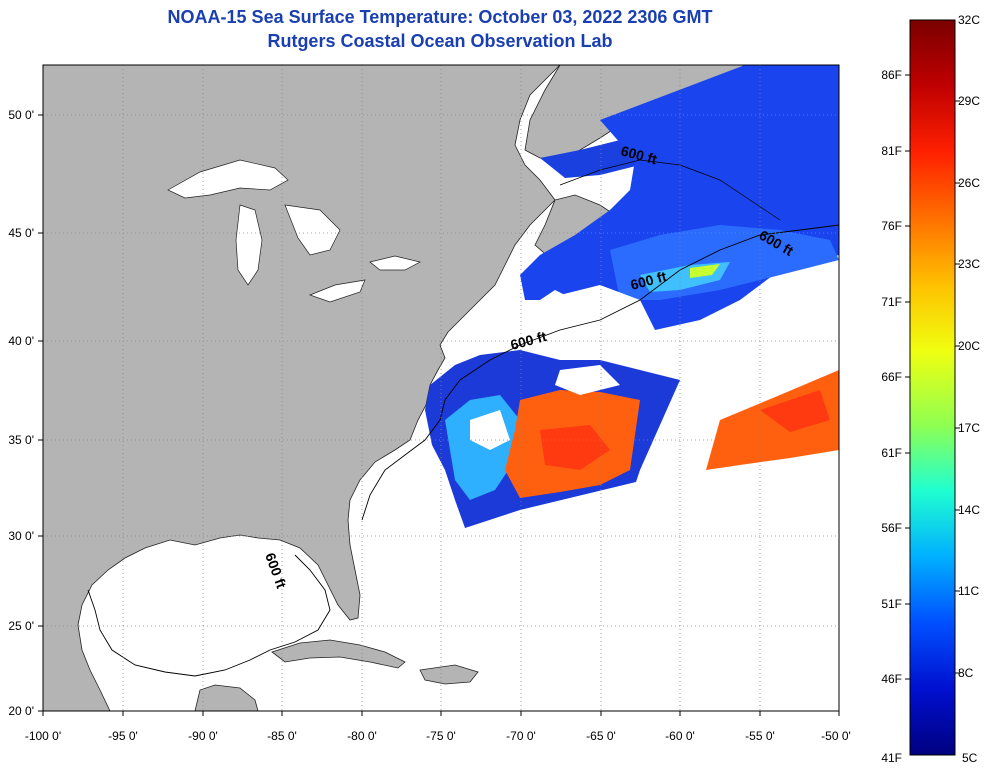 The image size is (984, 770). What do you see at coordinates (440, 41) in the screenshot?
I see `map-subtitle: Rutgers Coastal Ocean Observation Lab` at bounding box center [440, 41].